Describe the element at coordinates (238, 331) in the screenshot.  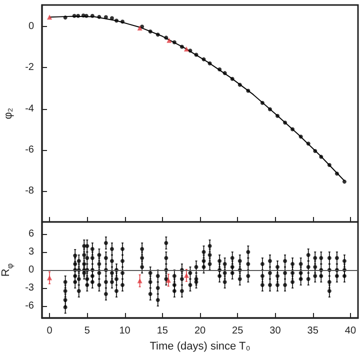
I see `x-tick-label: 25` at that location.